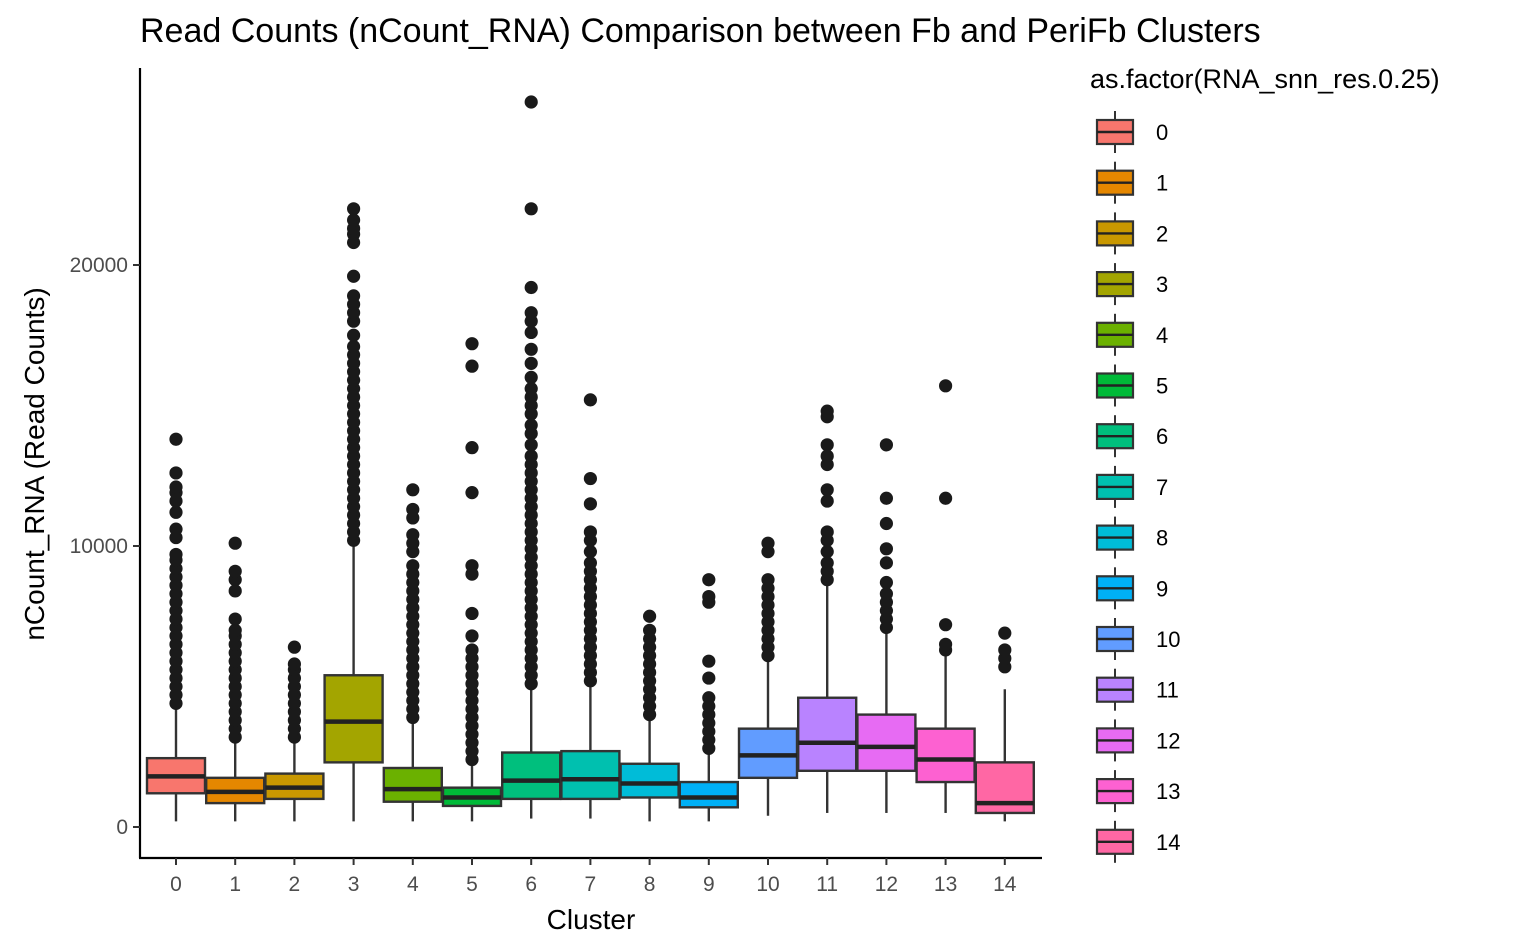 The width and height of the screenshot is (1540, 951). I want to click on legend-item-6: 6, so click(1131, 436).